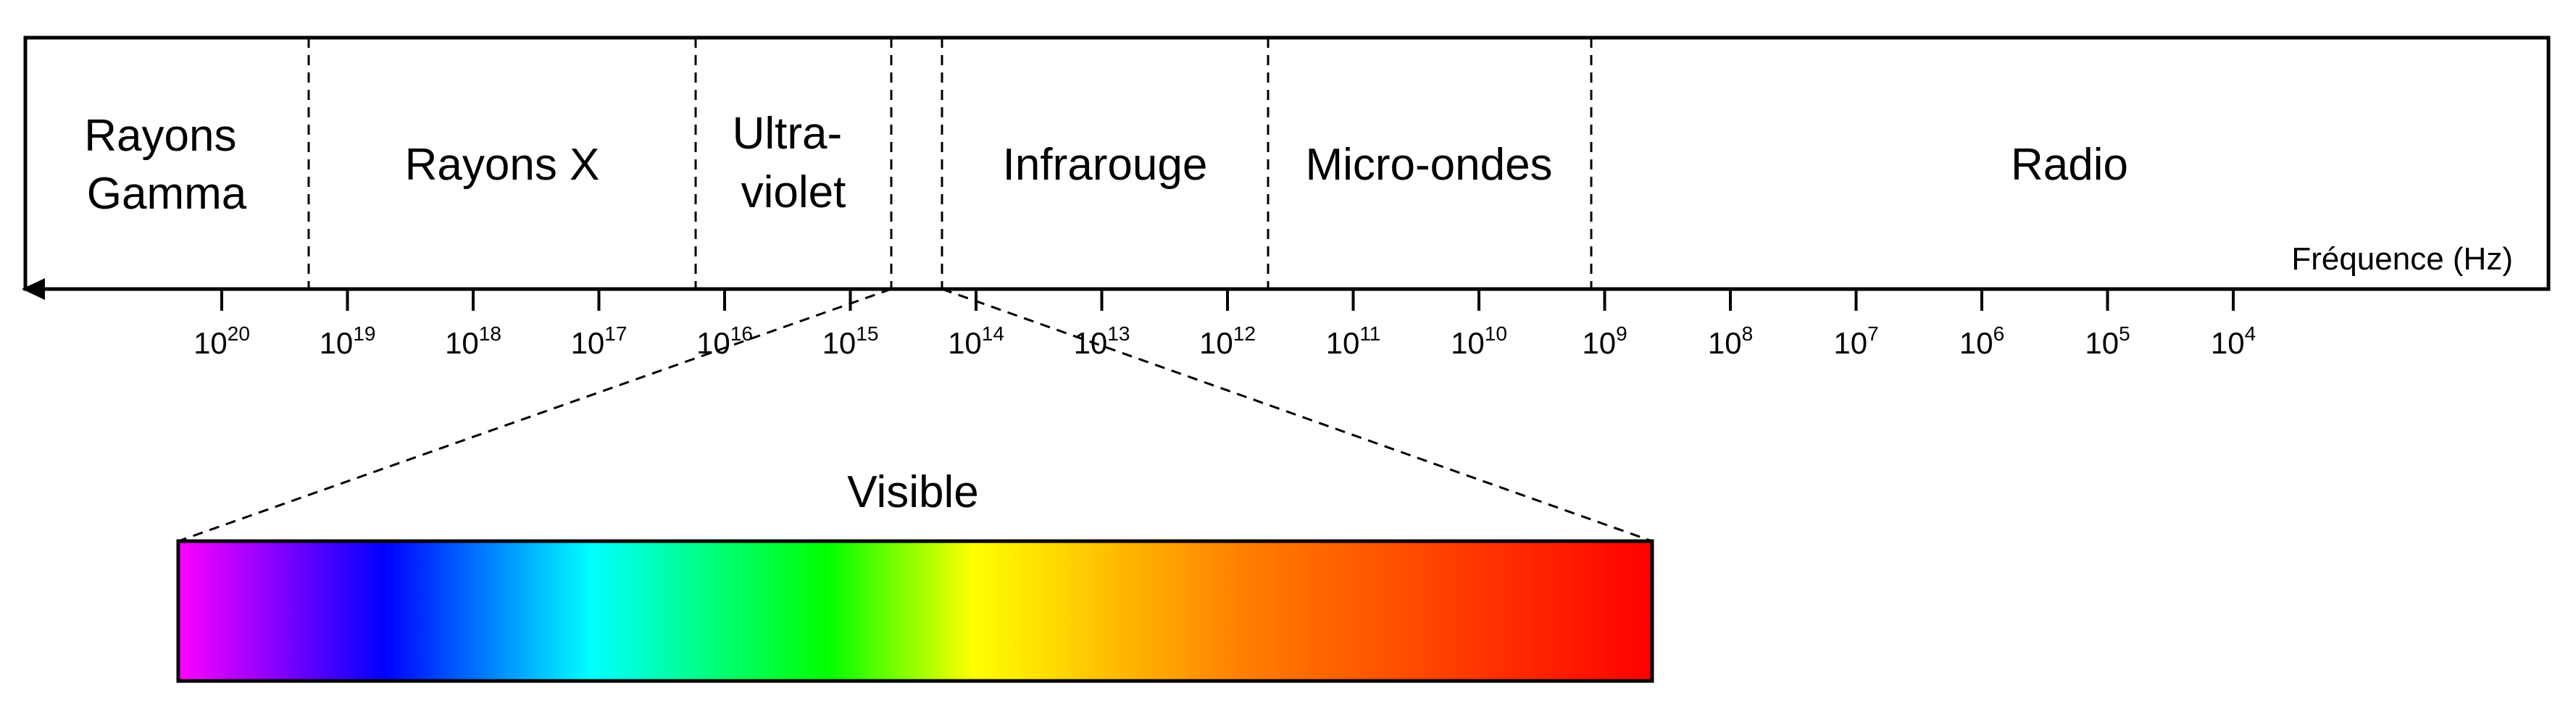 Image resolution: width=2576 pixels, height=715 pixels. What do you see at coordinates (160, 136) in the screenshot?
I see `band-line: Rayons` at bounding box center [160, 136].